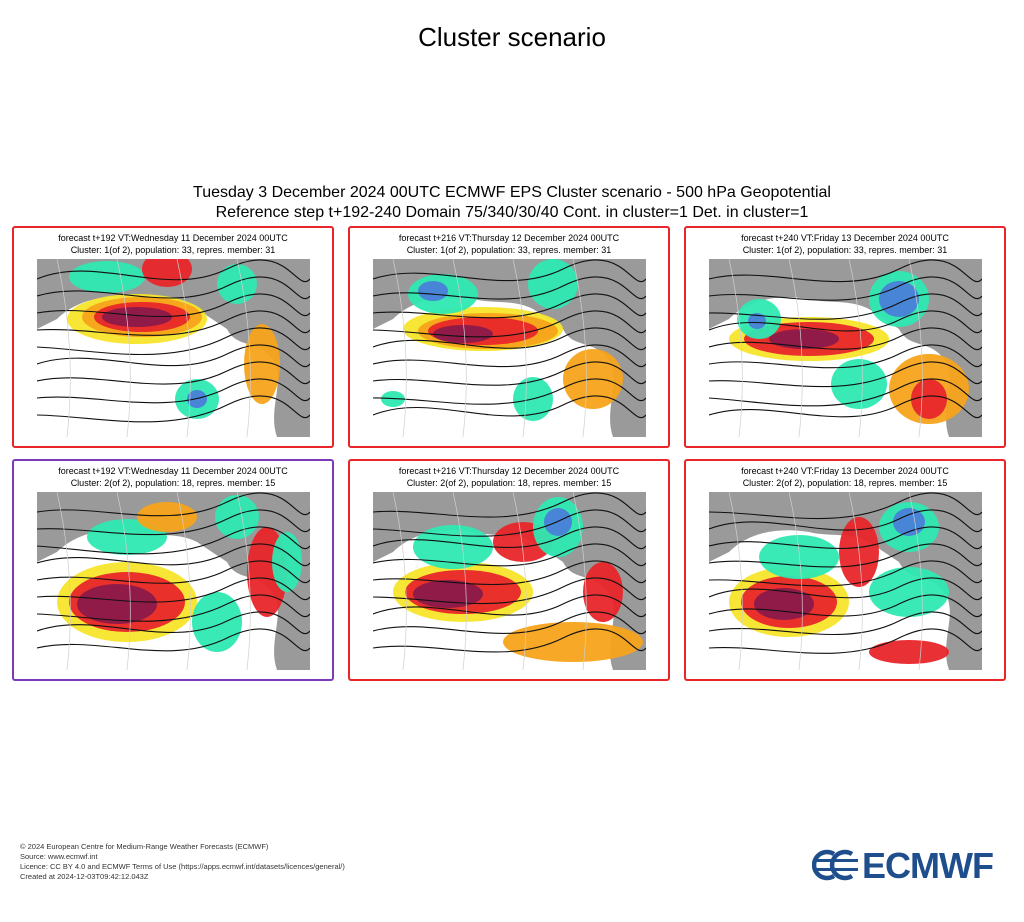  What do you see at coordinates (59, 856) in the screenshot?
I see `source-line: Source: www.ecmwf.int` at bounding box center [59, 856].